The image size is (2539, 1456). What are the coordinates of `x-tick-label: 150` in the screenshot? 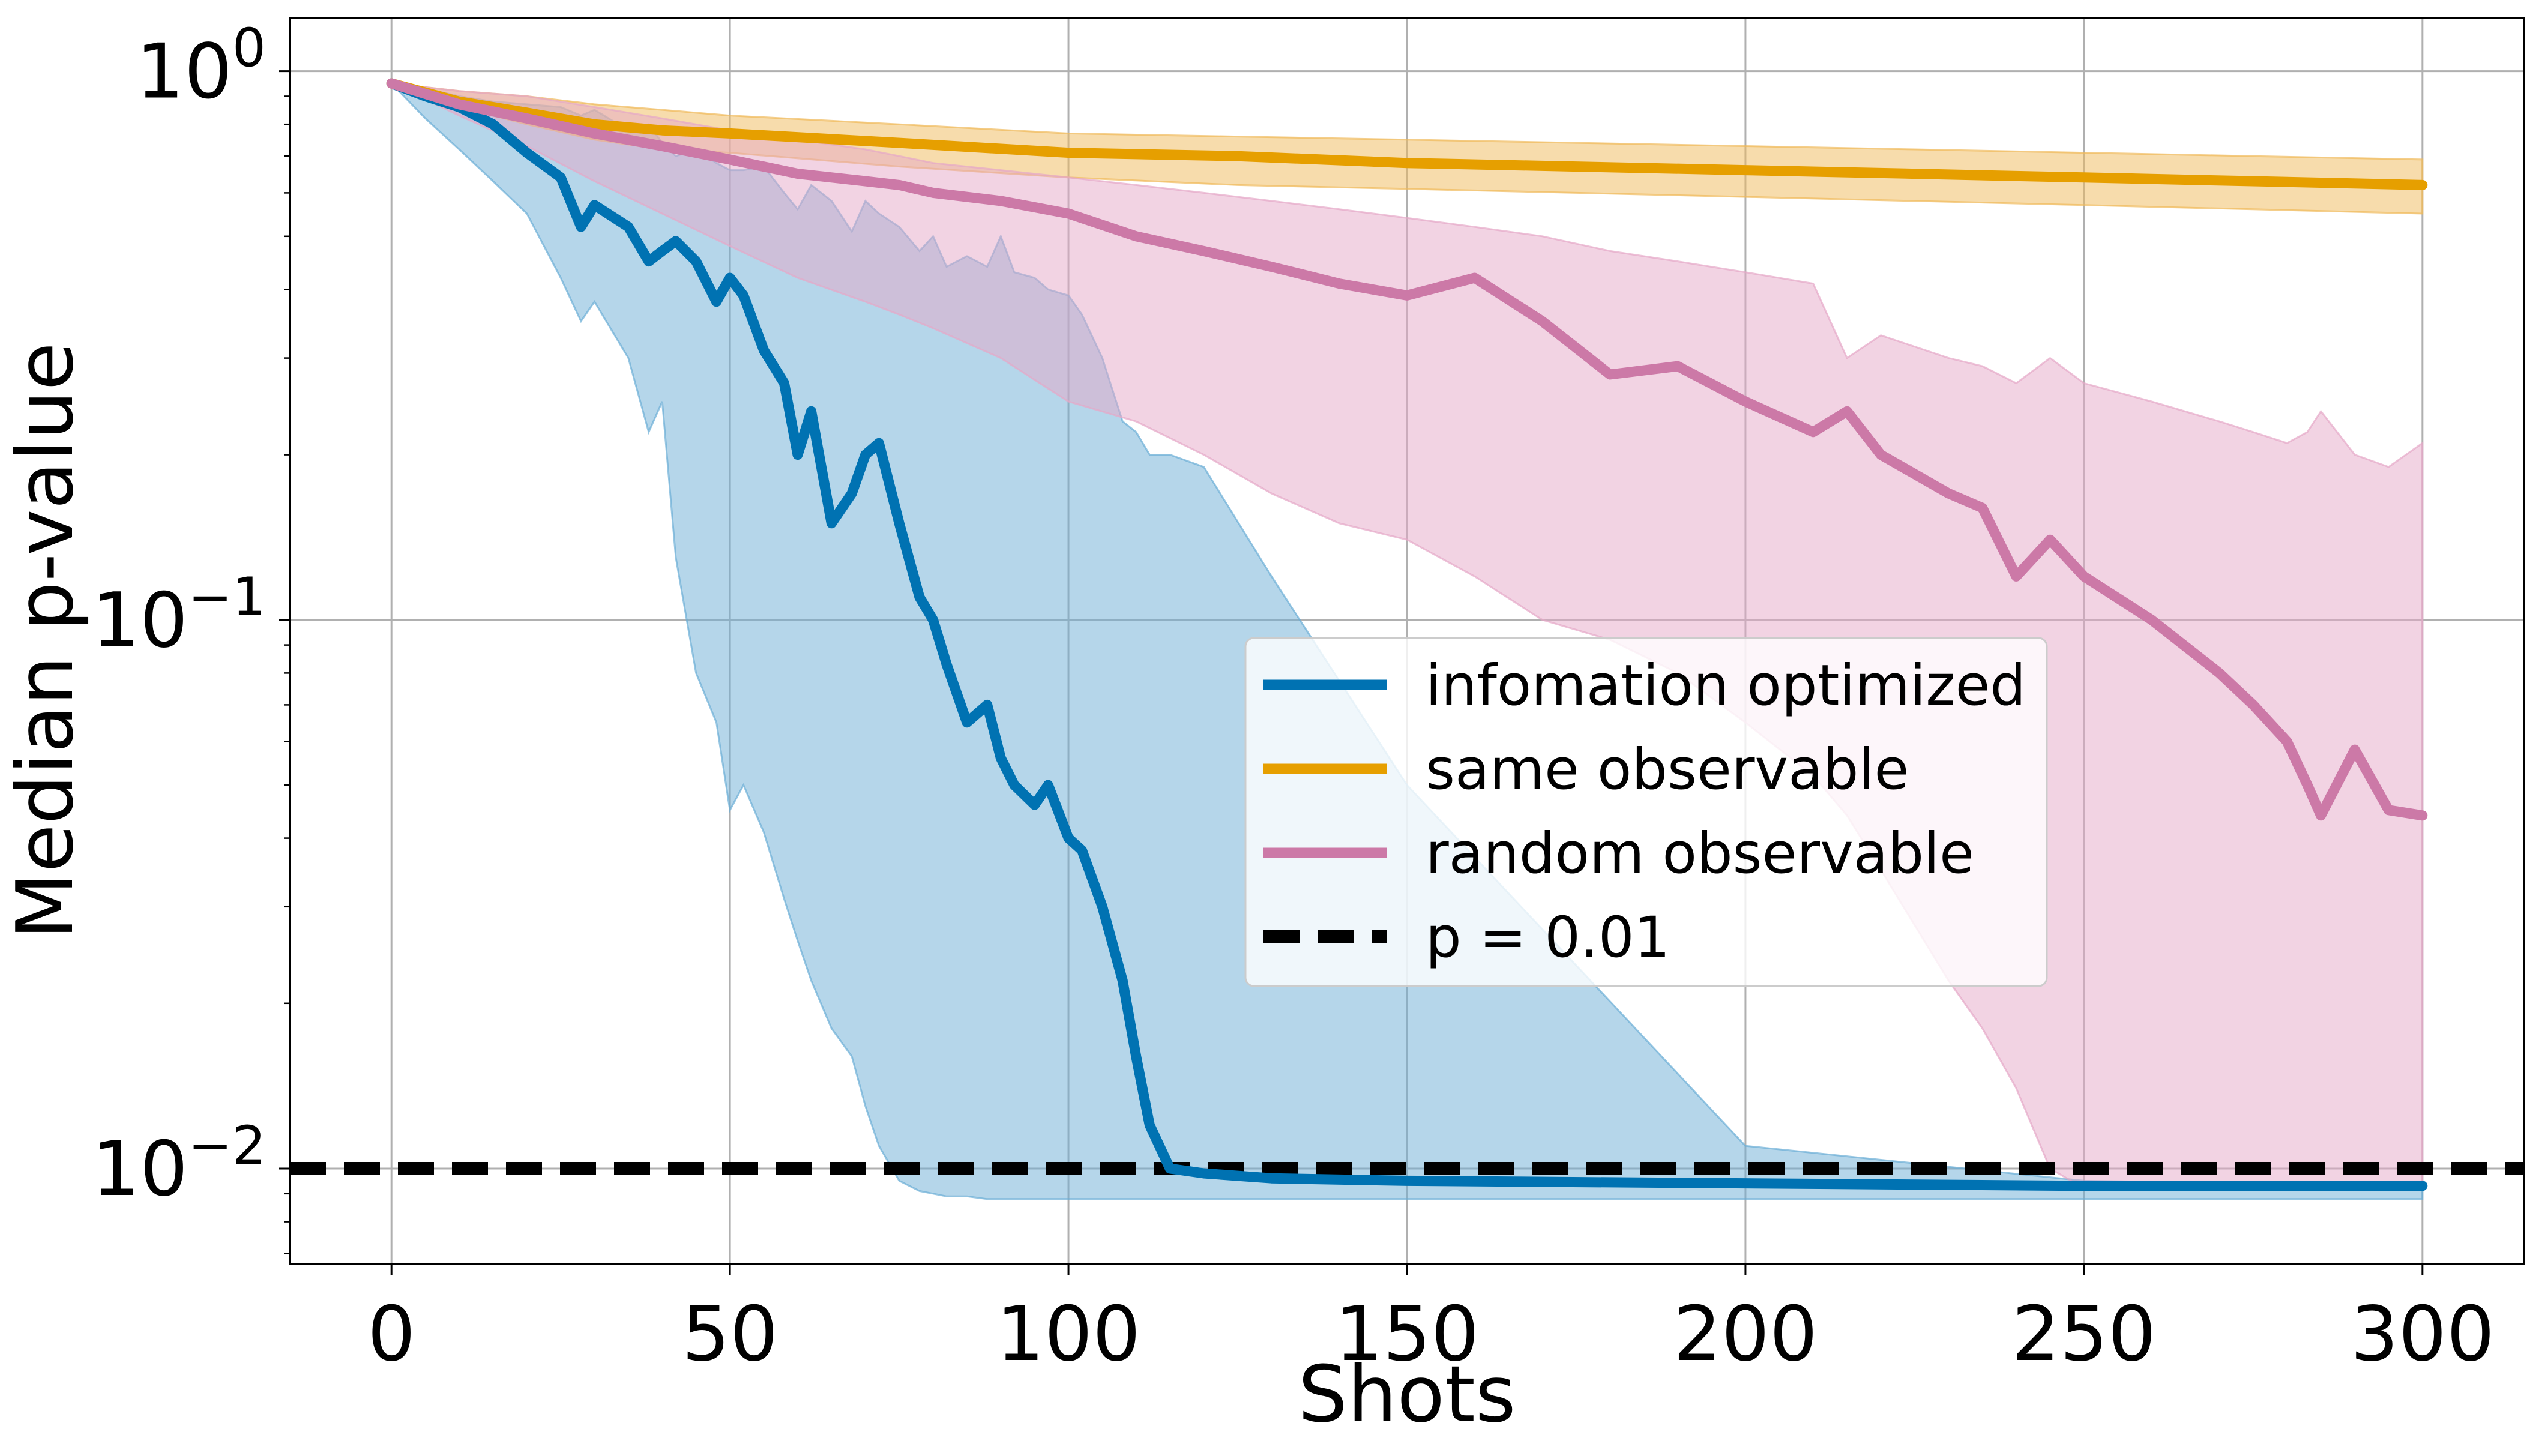 It's located at (1407, 1334).